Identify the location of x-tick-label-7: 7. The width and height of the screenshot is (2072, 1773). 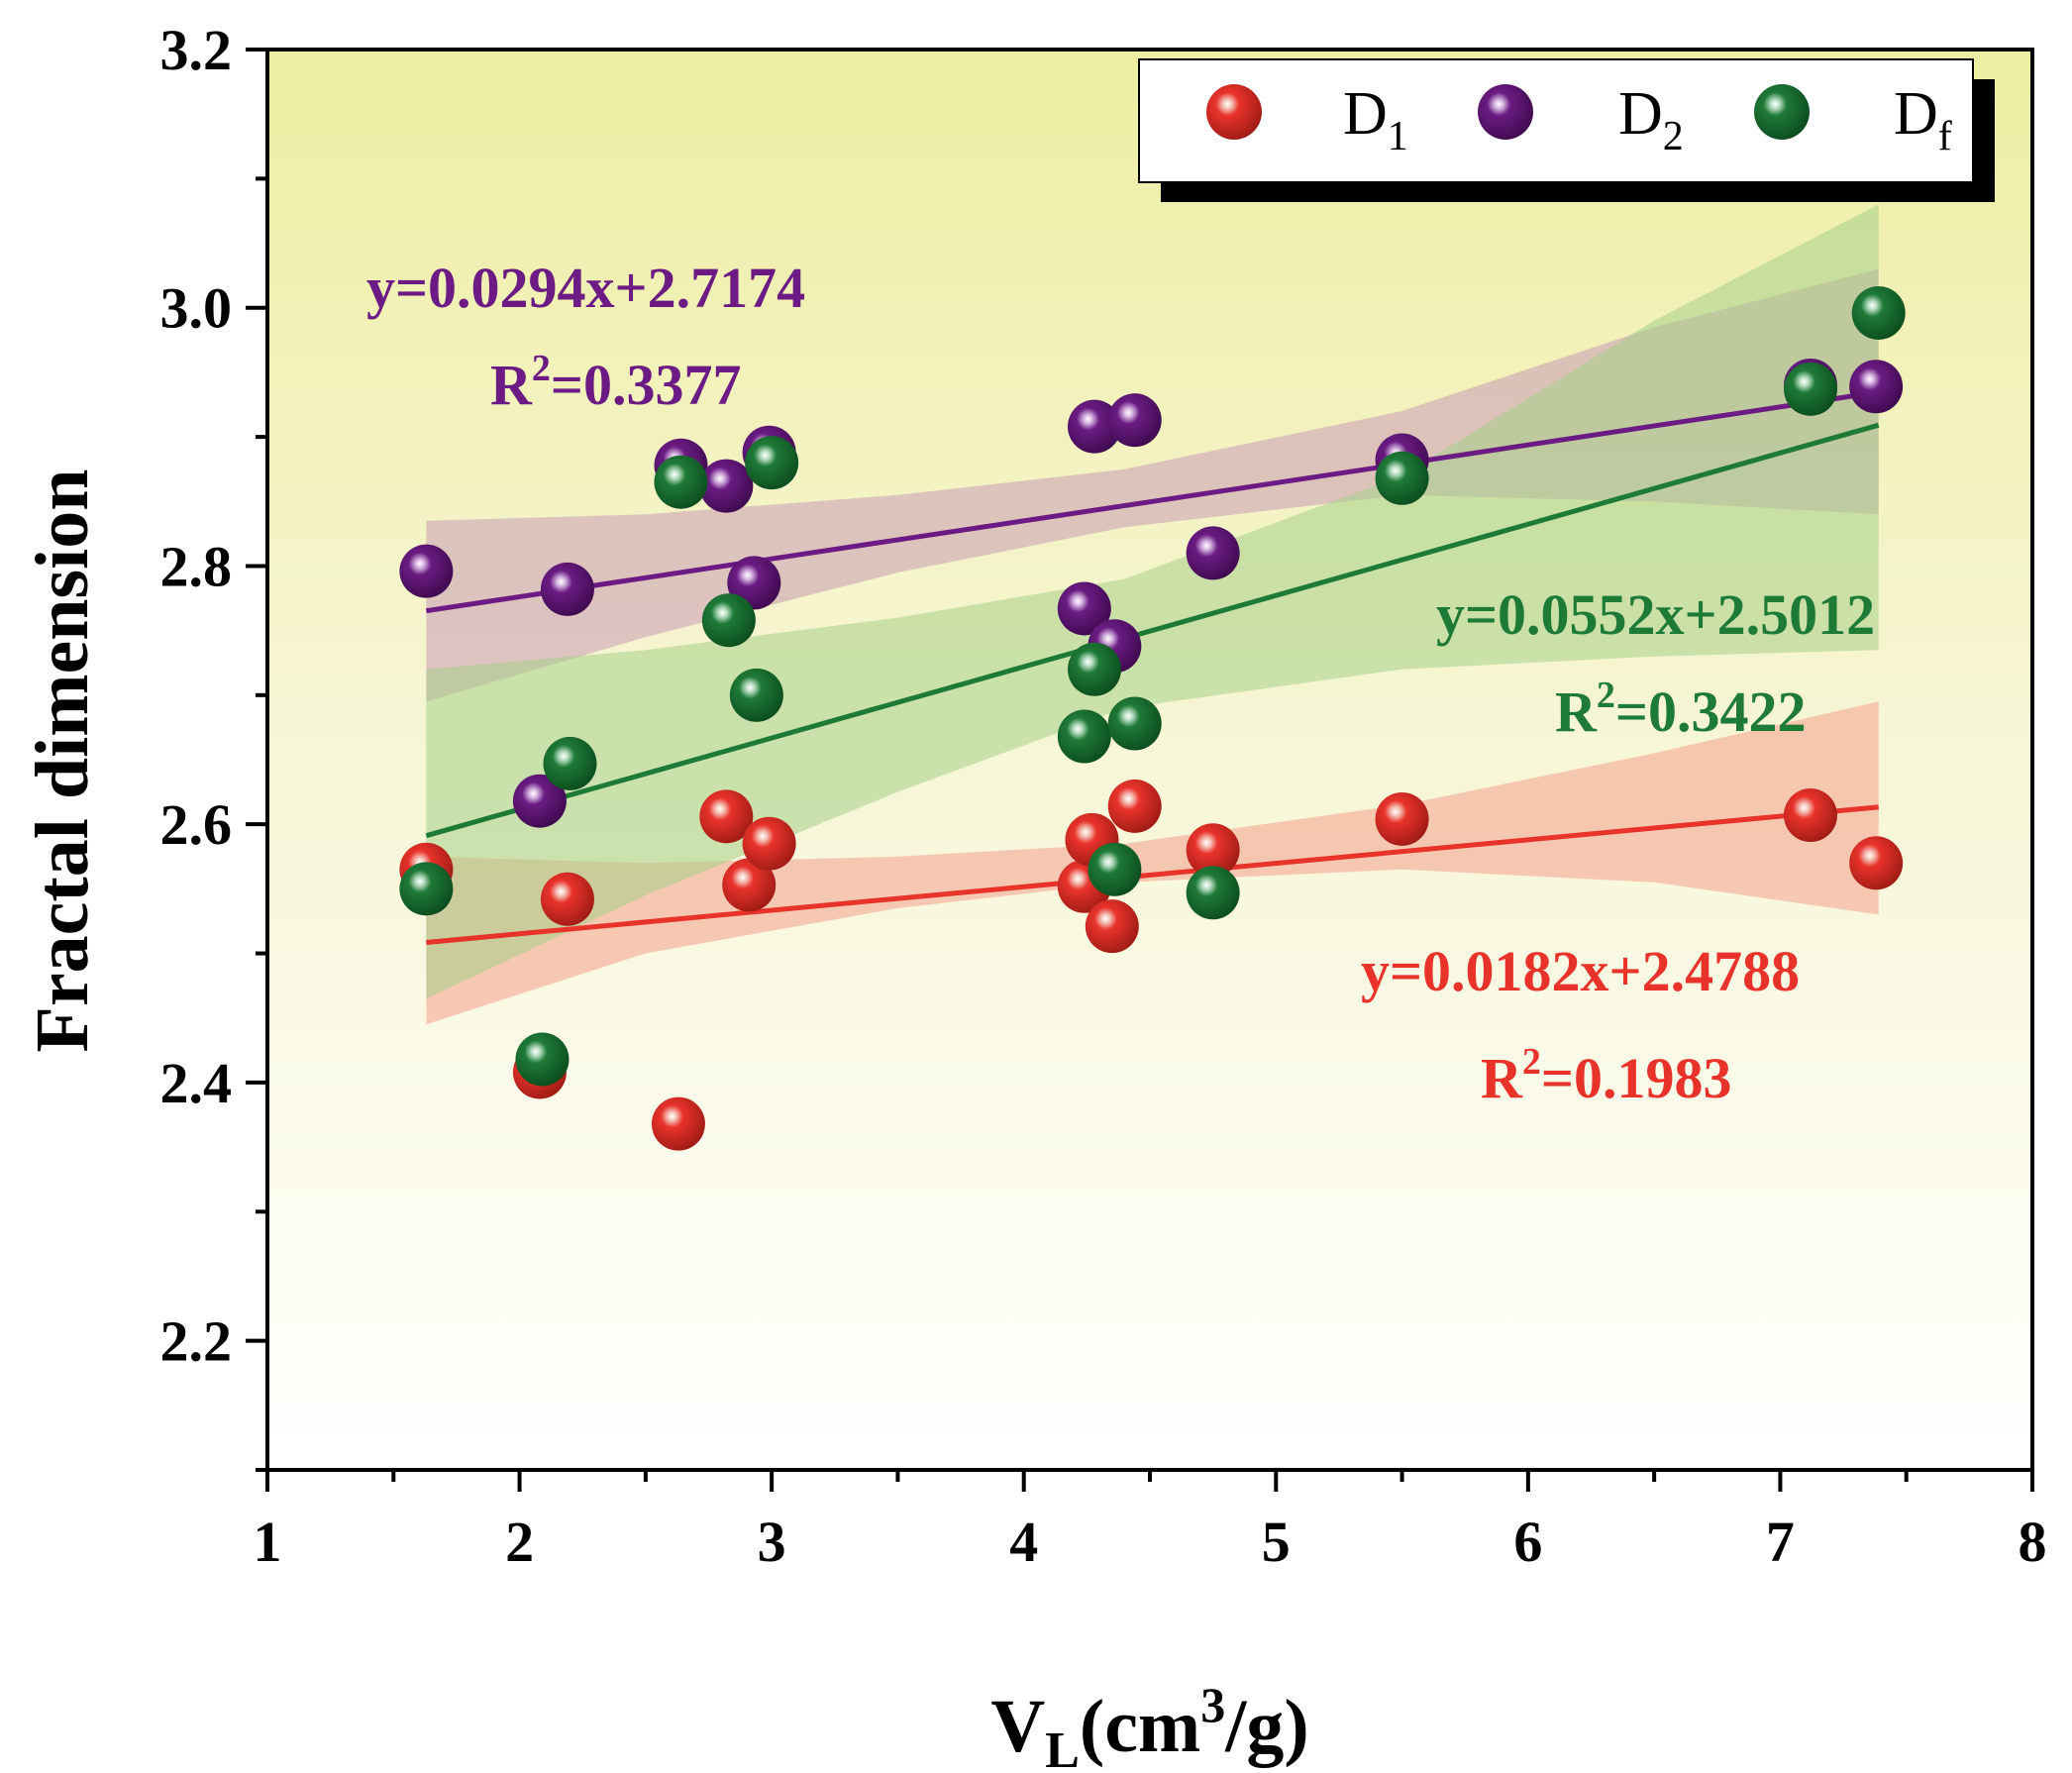
(1781, 1542).